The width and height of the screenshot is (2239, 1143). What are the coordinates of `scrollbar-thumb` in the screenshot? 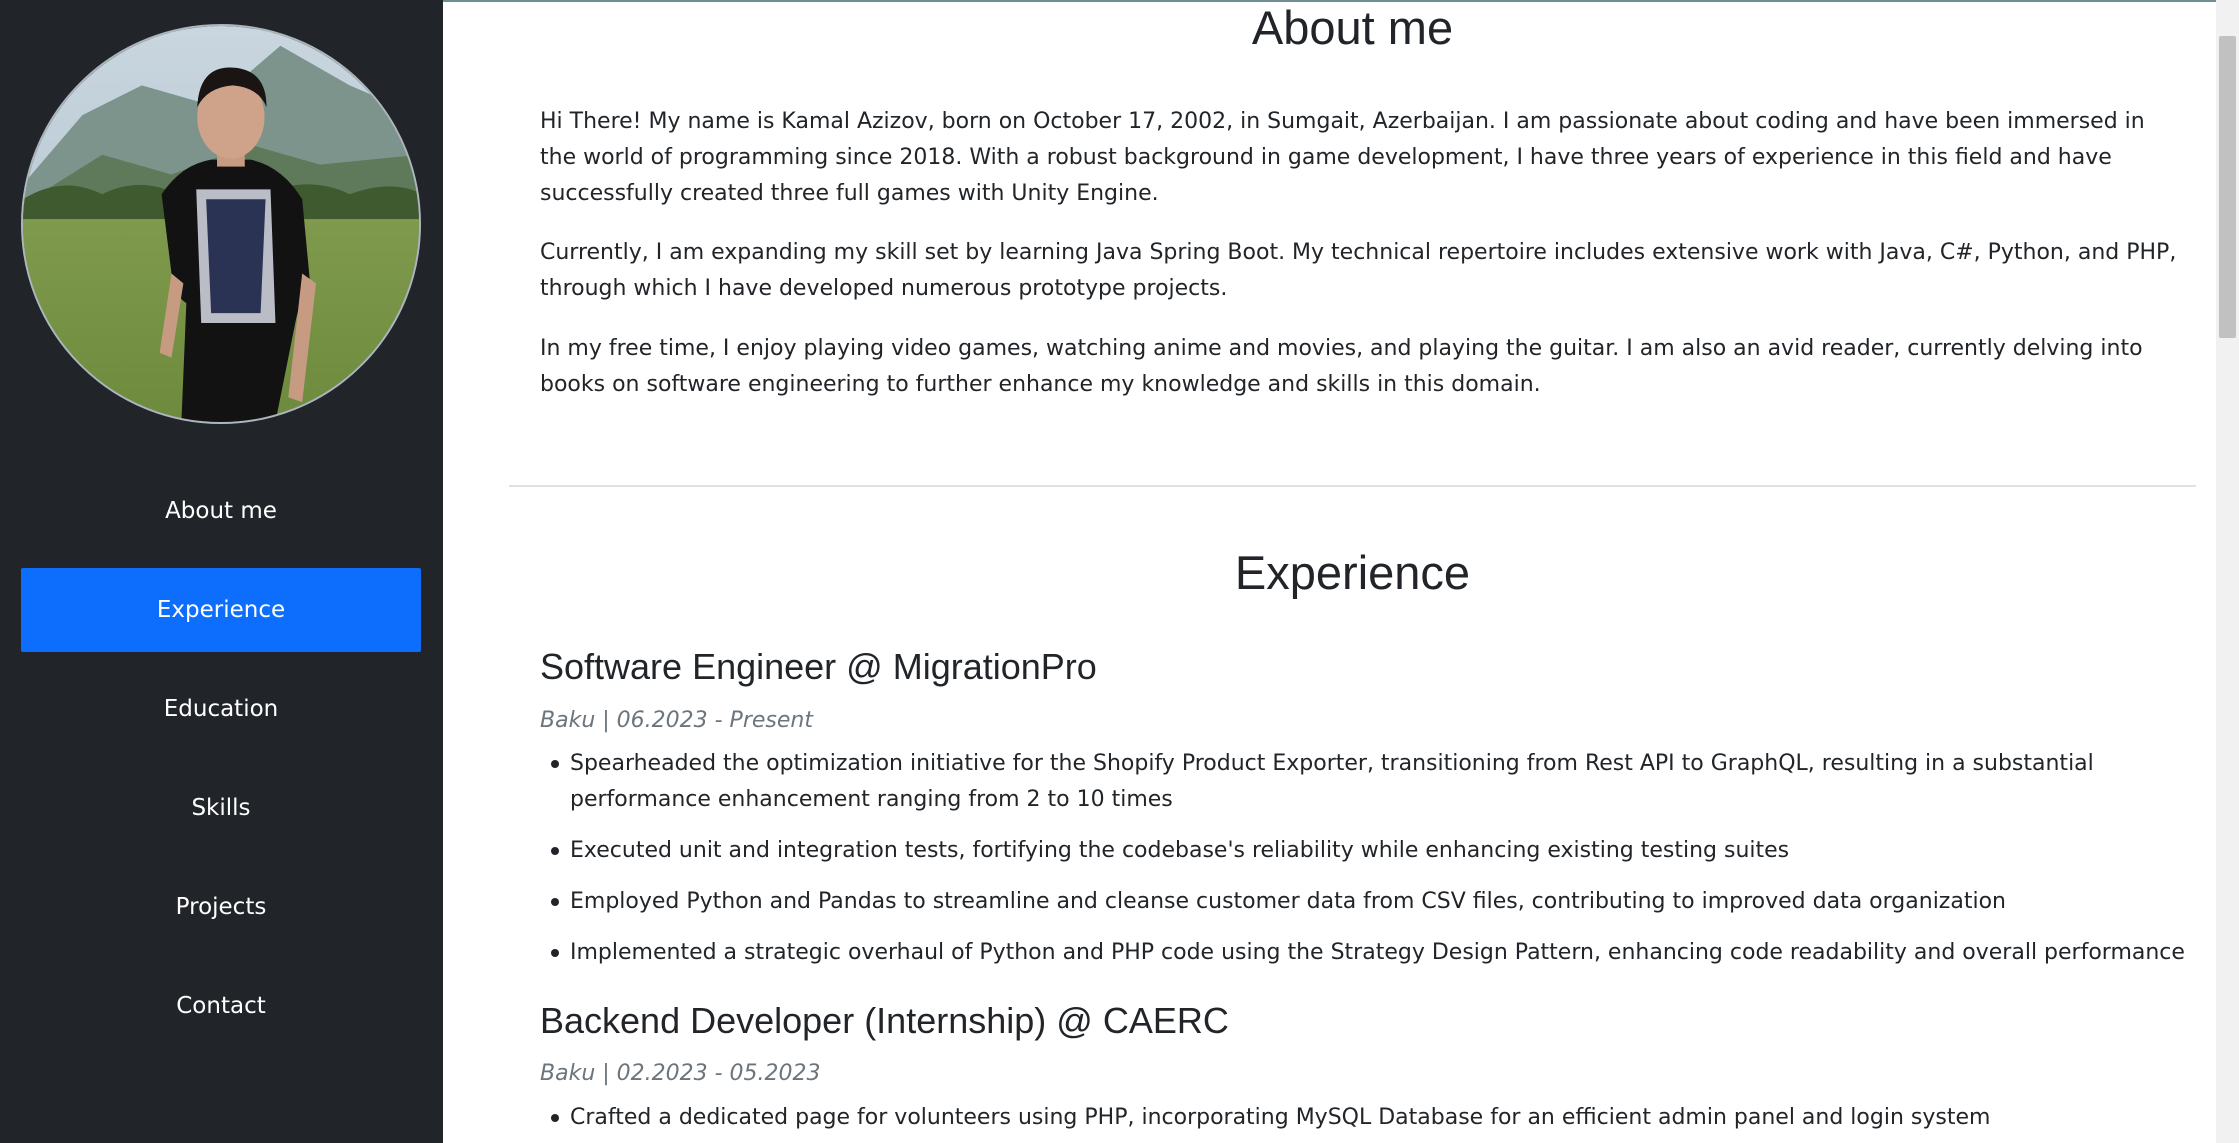 It's located at (2227, 187).